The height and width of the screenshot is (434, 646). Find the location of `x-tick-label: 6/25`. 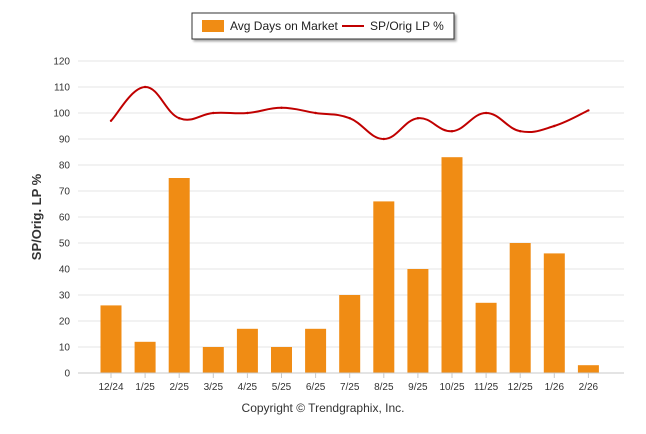

x-tick-label: 6/25 is located at coordinates (316, 387).